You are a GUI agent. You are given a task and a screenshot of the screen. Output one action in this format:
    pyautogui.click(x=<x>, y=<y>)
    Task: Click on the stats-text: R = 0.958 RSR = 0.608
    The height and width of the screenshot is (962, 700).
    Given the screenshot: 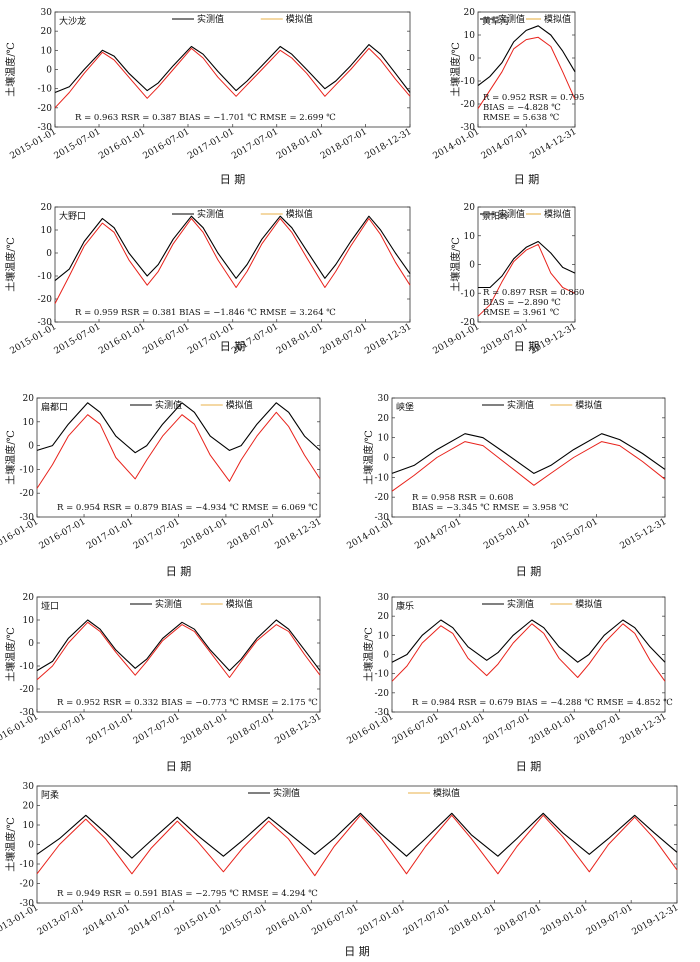 What is the action you would take?
    pyautogui.click(x=462, y=498)
    